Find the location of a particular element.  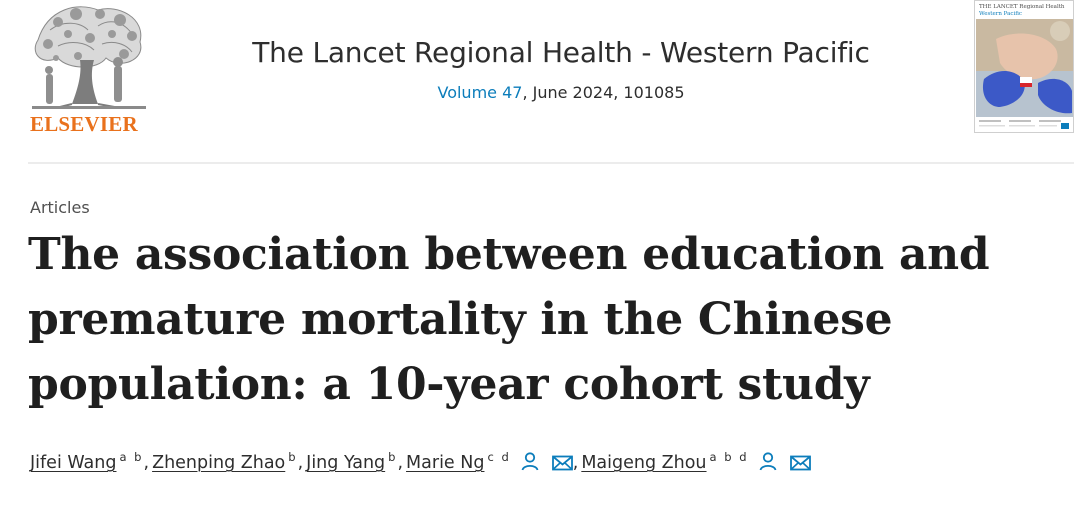

author-affiliation-refs: a b d is located at coordinates (729, 457).